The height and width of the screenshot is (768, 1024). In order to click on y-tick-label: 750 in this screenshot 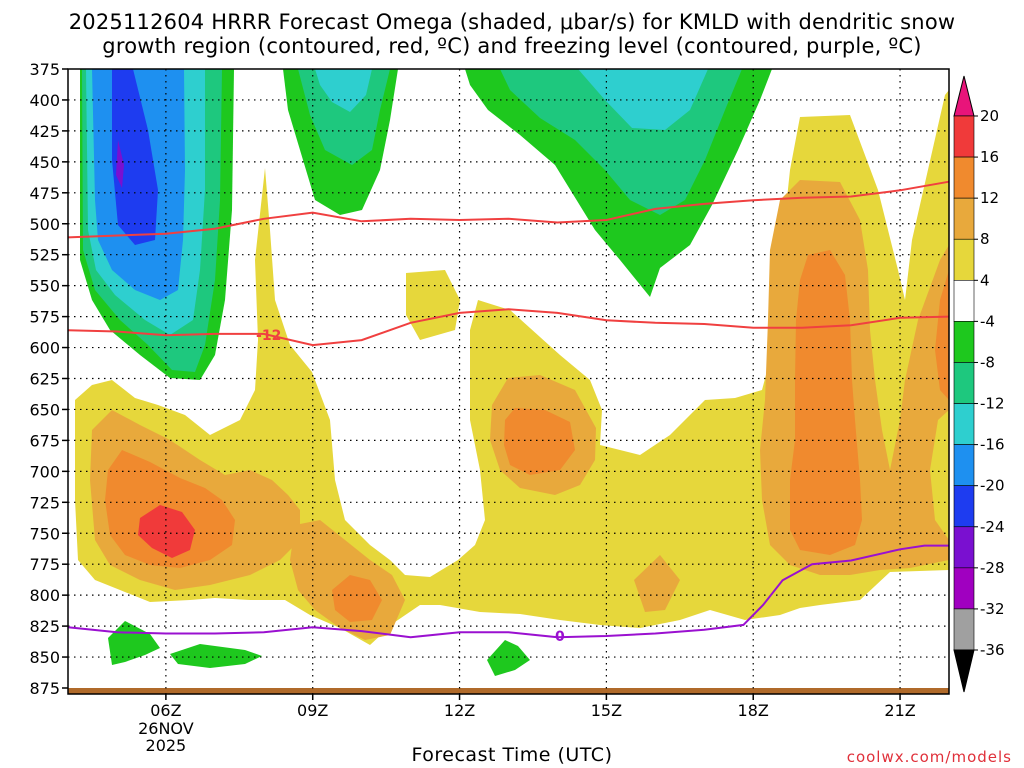, I will do `click(44, 533)`.